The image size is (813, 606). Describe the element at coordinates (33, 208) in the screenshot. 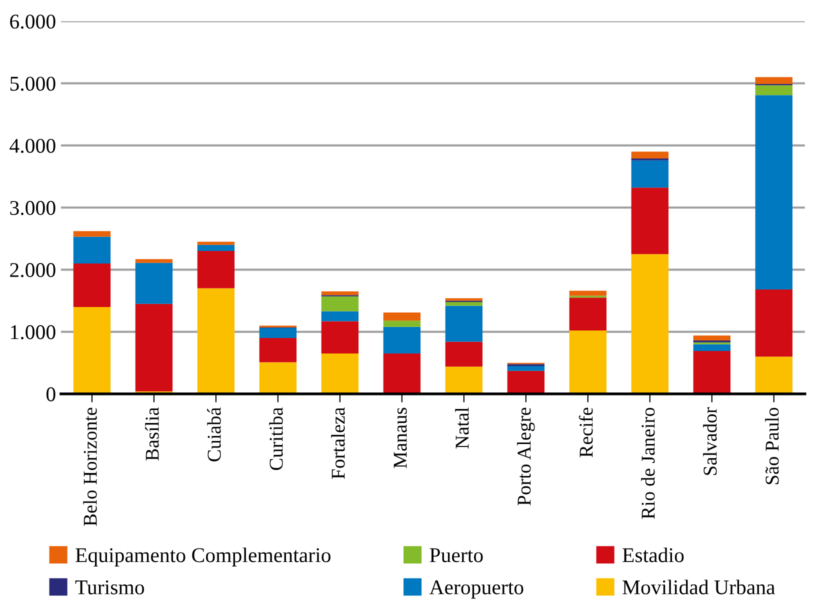

I see `y-tick-label: 3.000` at that location.